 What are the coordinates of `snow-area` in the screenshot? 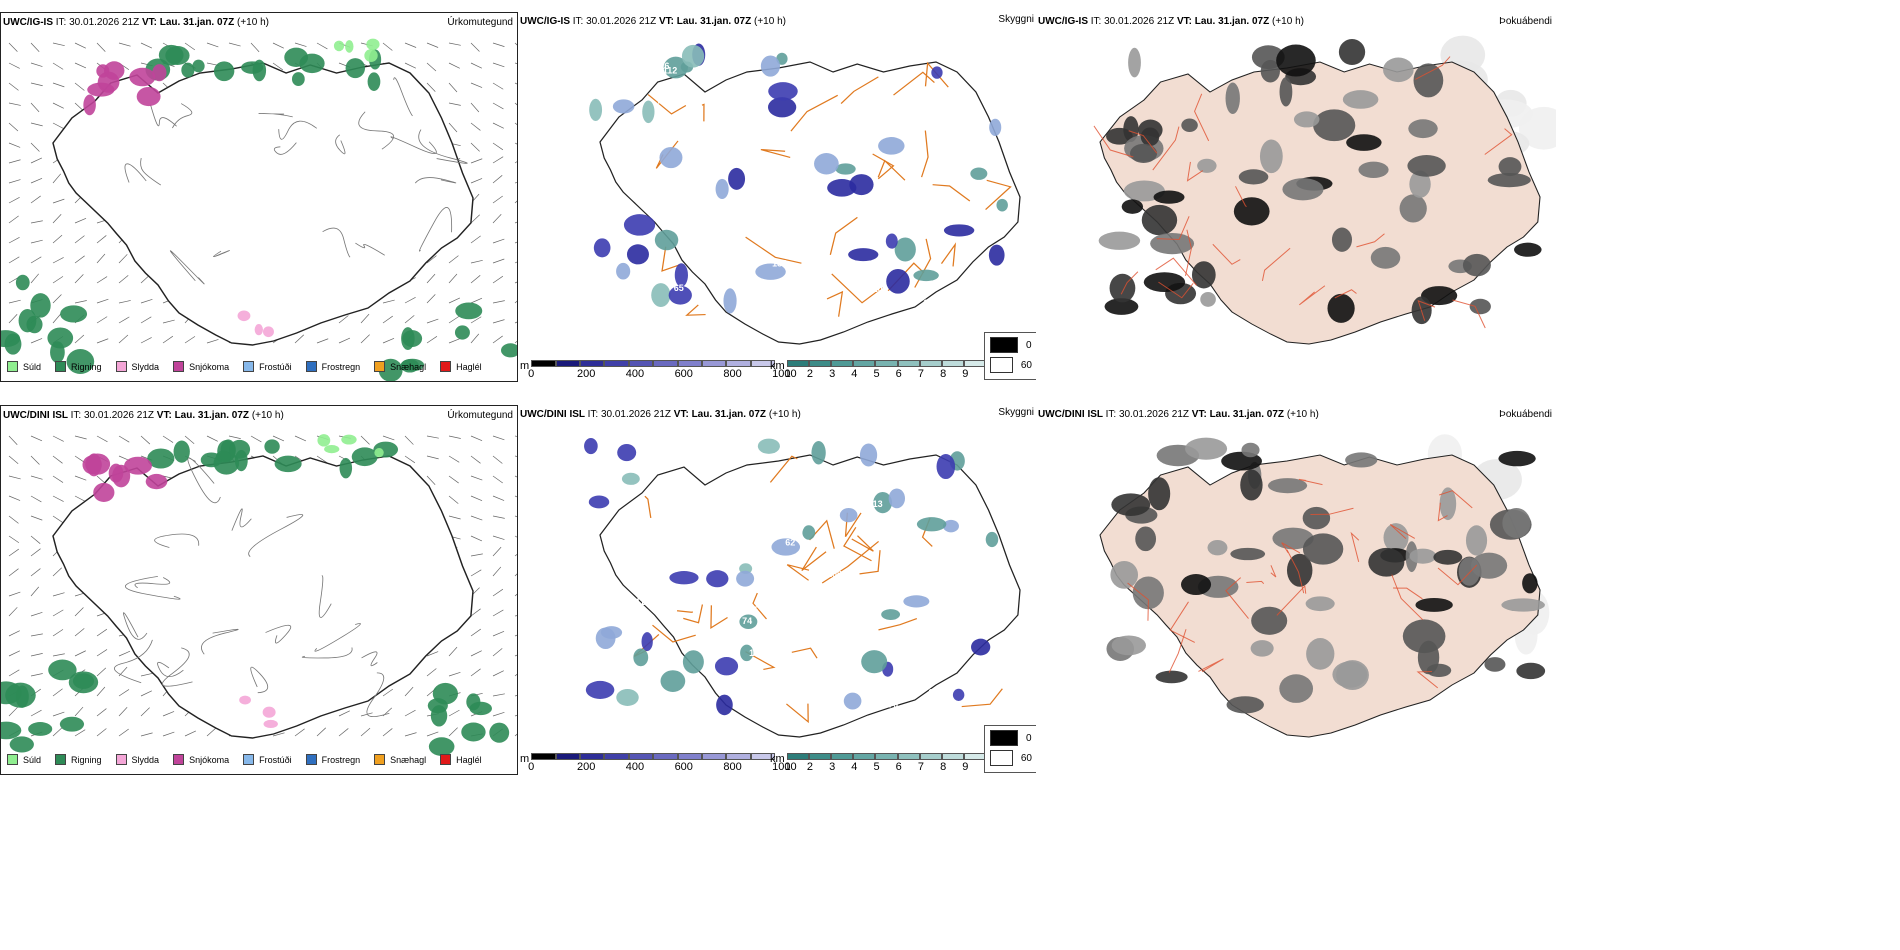 It's located at (104, 492).